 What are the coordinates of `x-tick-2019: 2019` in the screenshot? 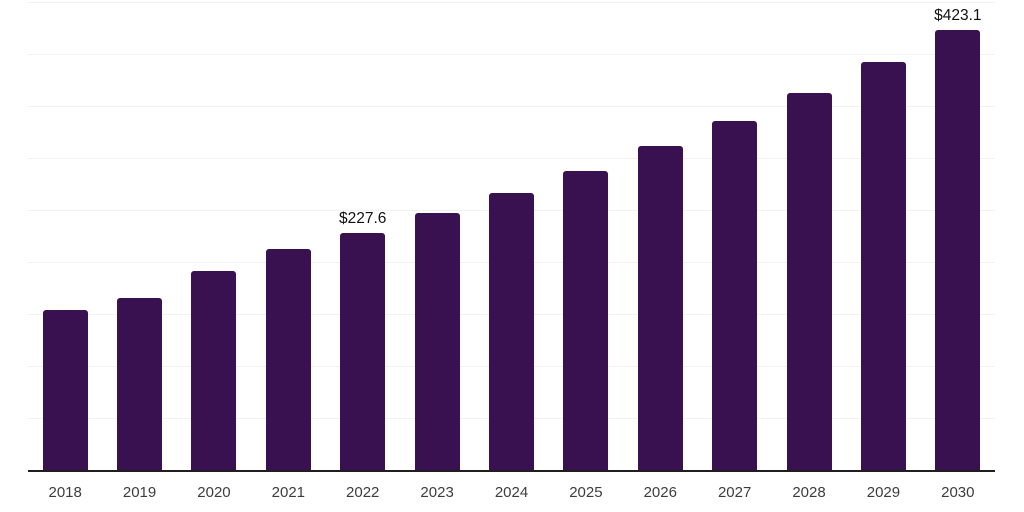 It's located at (139, 492).